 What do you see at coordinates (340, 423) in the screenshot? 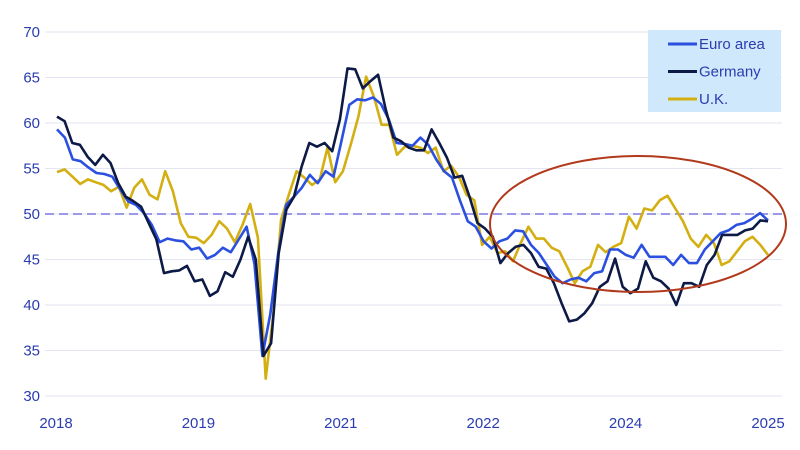
I see `x-tick-label: 2021` at bounding box center [340, 423].